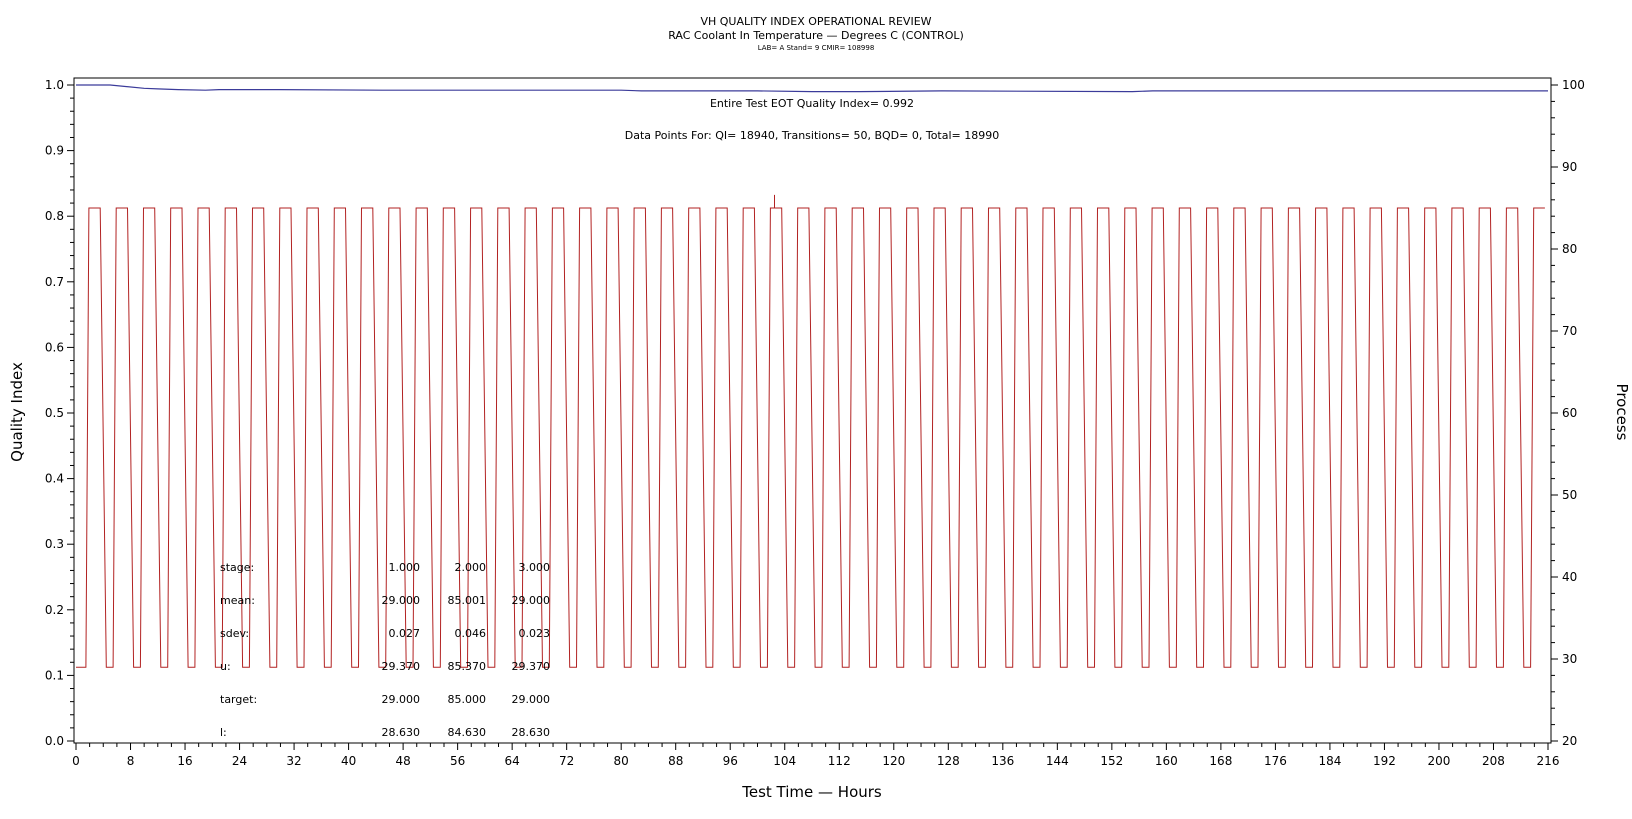  Describe the element at coordinates (1622, 412) in the screenshot. I see `y-right-axis-label: Process` at that location.